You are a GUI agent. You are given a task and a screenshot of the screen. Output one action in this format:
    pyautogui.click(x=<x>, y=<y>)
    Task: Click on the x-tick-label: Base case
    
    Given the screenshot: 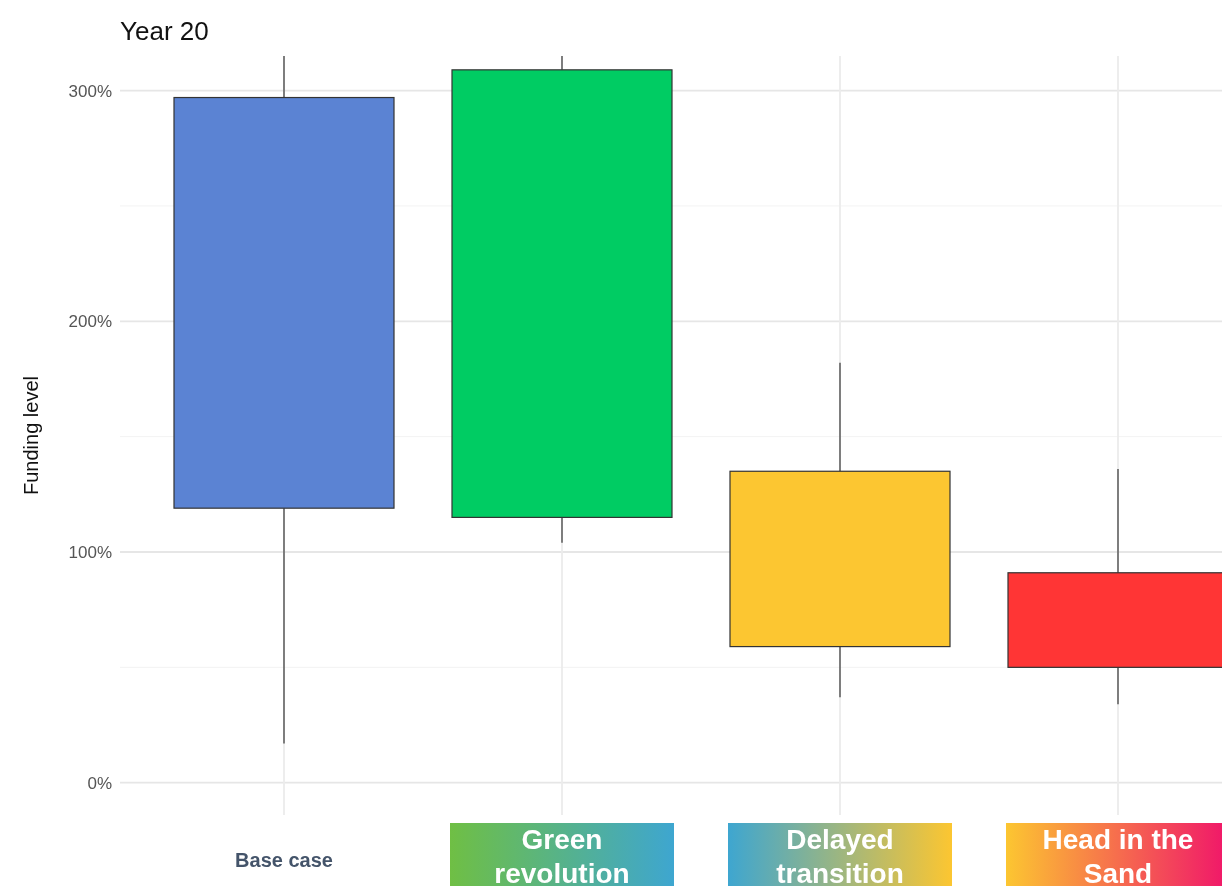 What is the action you would take?
    pyautogui.click(x=284, y=860)
    